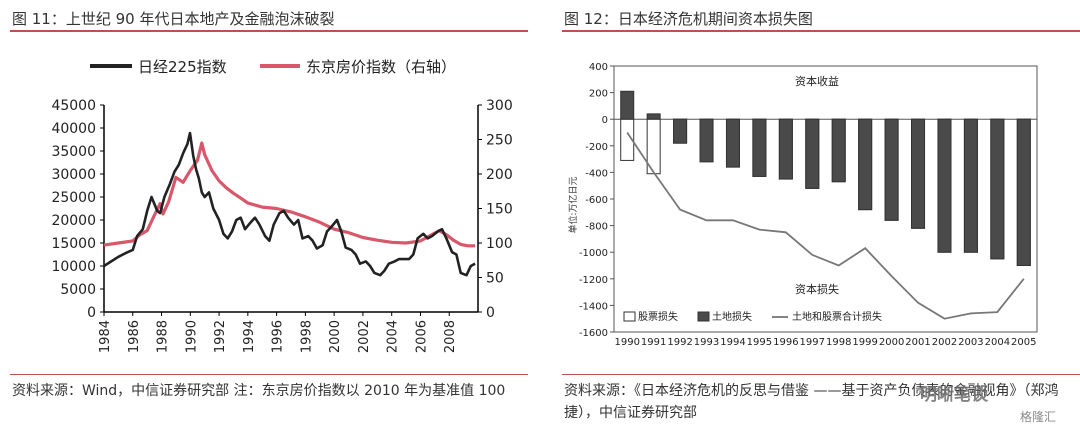 This screenshot has width=1080, height=433. Describe the element at coordinates (499, 244) in the screenshot. I see `y2-tick-label: 100` at that location.